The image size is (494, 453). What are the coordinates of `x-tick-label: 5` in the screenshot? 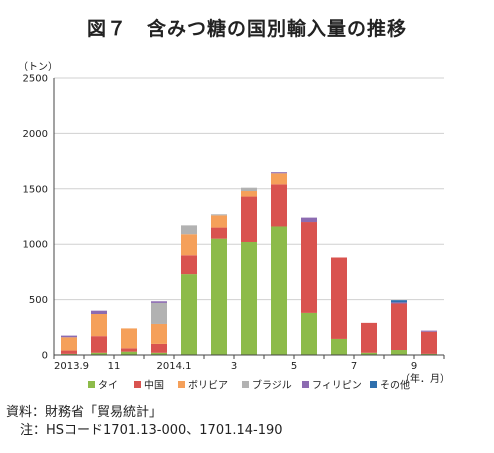 It's located at (294, 366).